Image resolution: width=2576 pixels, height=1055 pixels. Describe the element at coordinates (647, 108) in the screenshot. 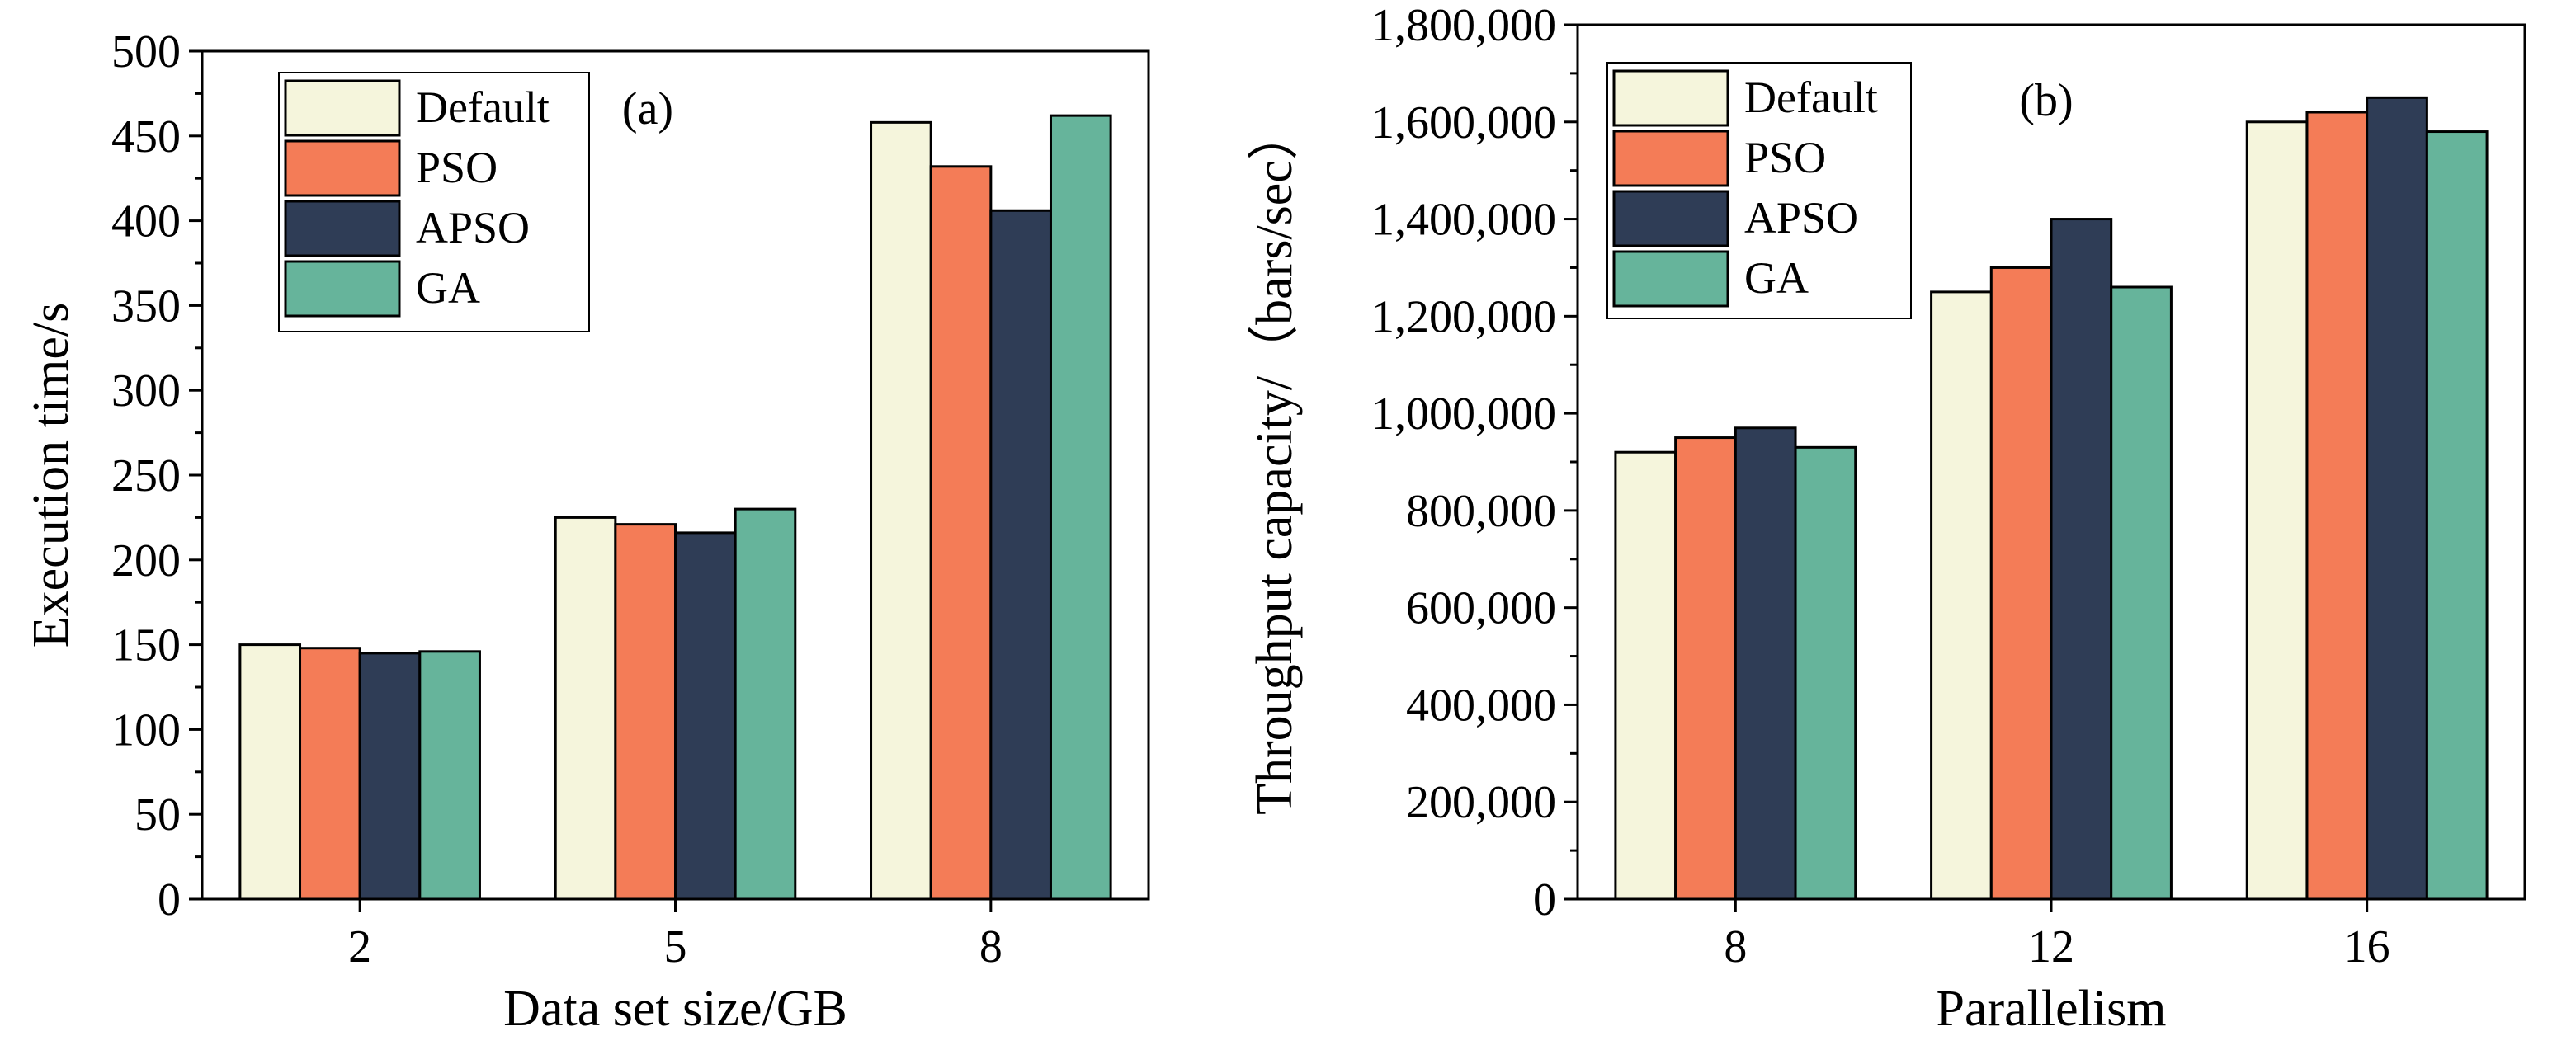

I see `panel-label: (a)` at that location.